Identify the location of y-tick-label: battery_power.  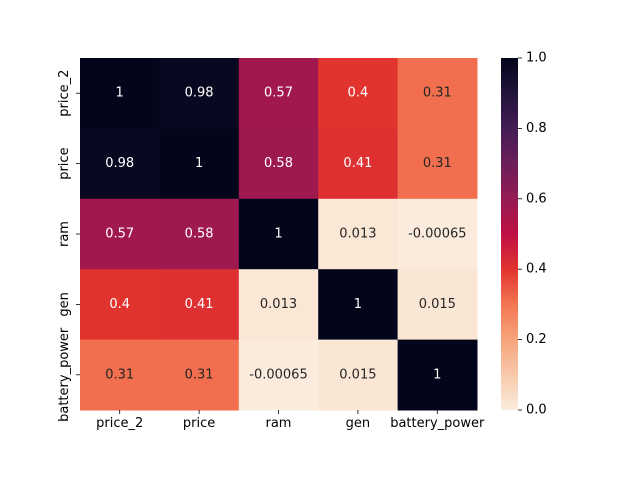
(64, 374).